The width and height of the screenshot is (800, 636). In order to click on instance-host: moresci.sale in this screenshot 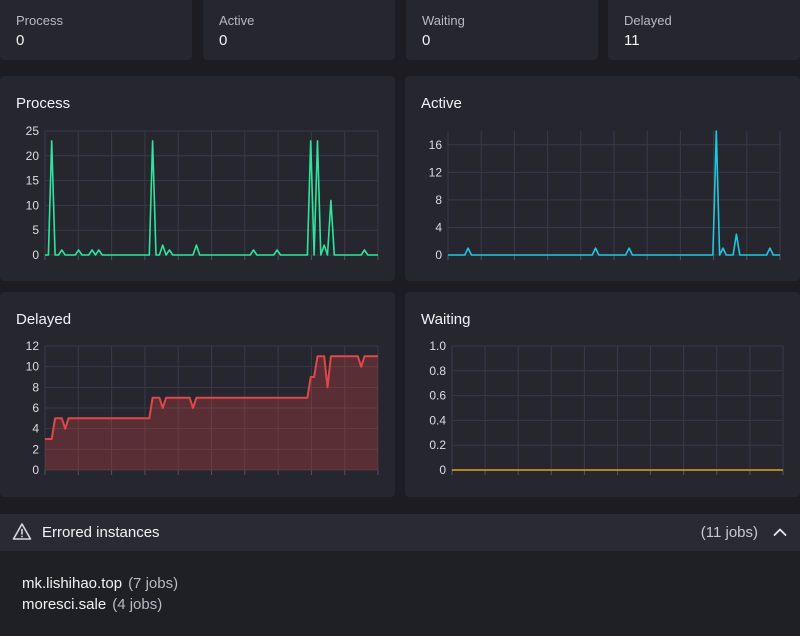, I will do `click(64, 604)`.